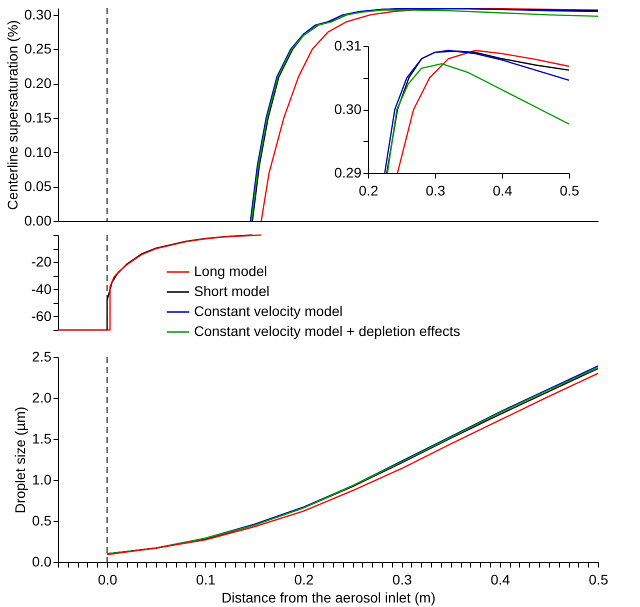 The height and width of the screenshot is (607, 640). Describe the element at coordinates (38, 186) in the screenshot. I see `y-tick-label: 0.05` at that location.